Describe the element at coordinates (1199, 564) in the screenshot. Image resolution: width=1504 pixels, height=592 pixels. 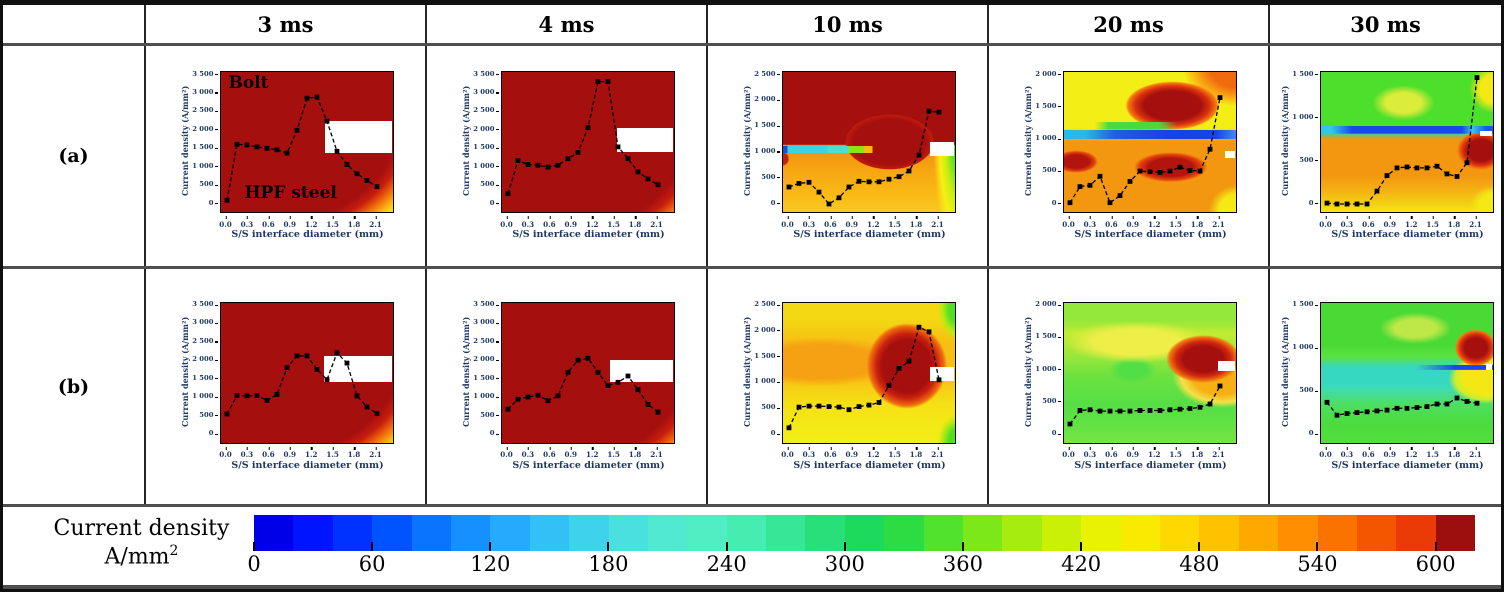
I see `colorbar-tick-label: 480` at that location.